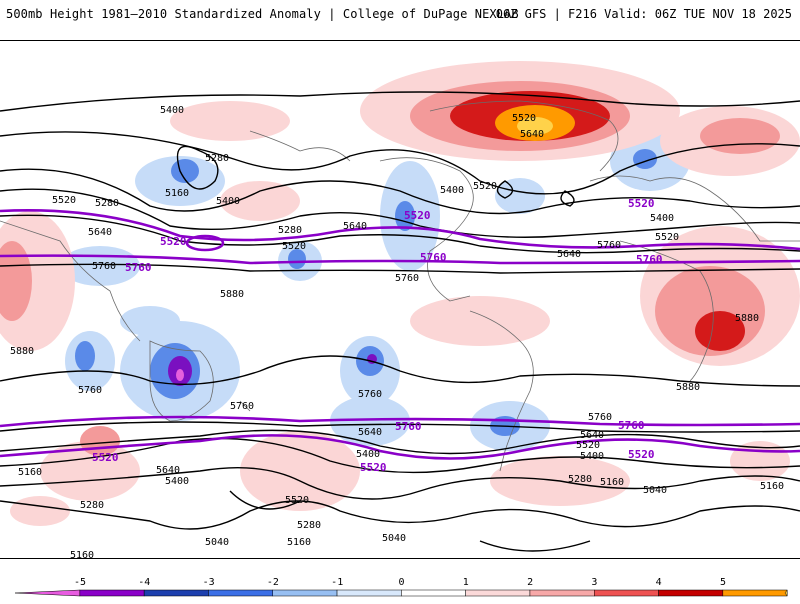  I want to click on colorbar: -5 -4 -3 -2 -1 0 1 2 3 4 5, so click(400, 580).